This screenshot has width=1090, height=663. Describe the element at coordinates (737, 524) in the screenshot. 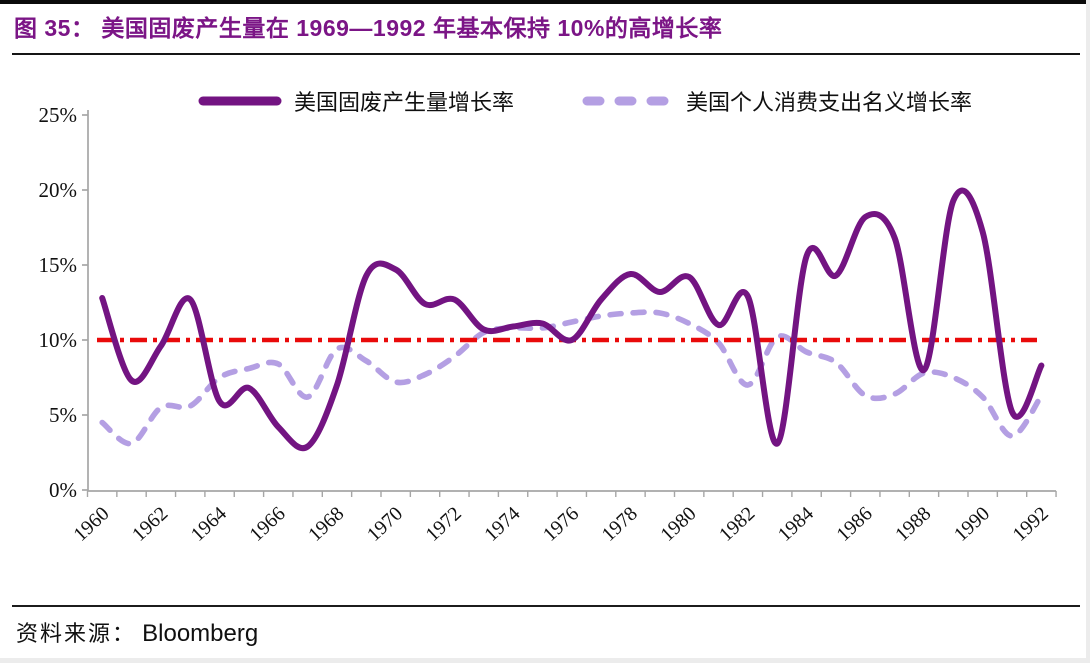

I see `x-tick-label: 1982` at that location.